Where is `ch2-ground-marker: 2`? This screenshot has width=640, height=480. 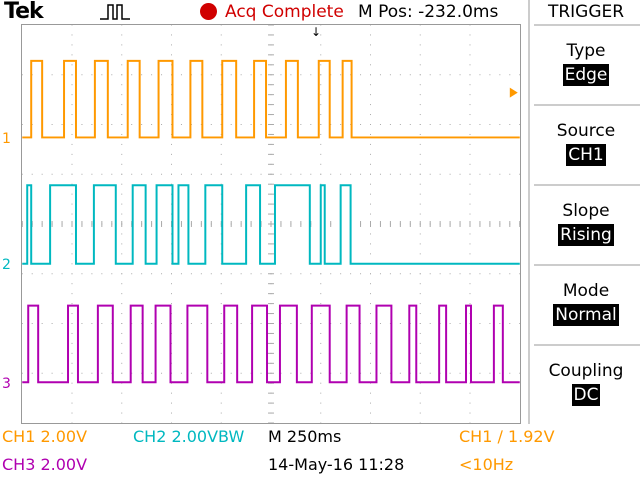 ch2-ground-marker: 2 is located at coordinates (6, 265).